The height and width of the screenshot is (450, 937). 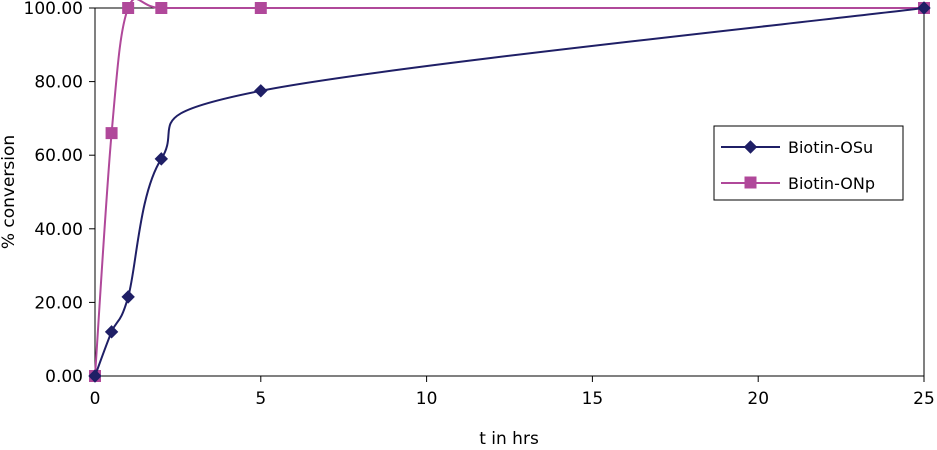 I want to click on x-tick-label: 5, so click(x=260, y=399).